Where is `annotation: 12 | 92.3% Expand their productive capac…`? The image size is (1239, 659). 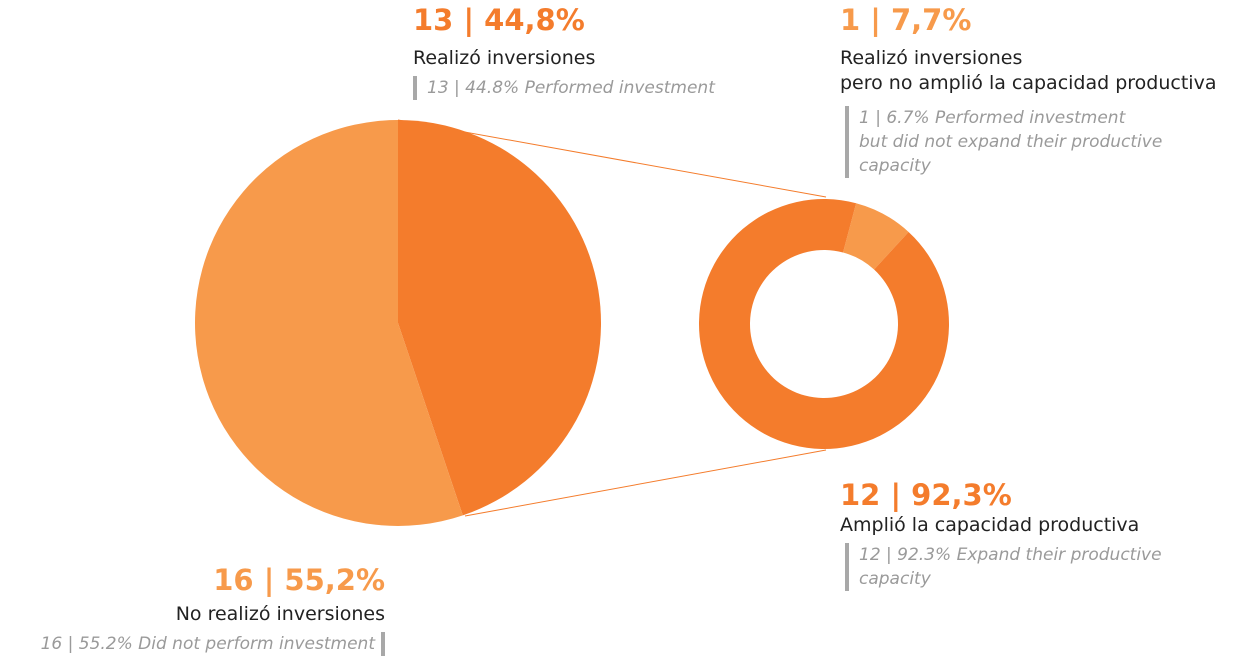
annotation: 12 | 92.3% Expand their productive capac… is located at coordinates (1003, 567).